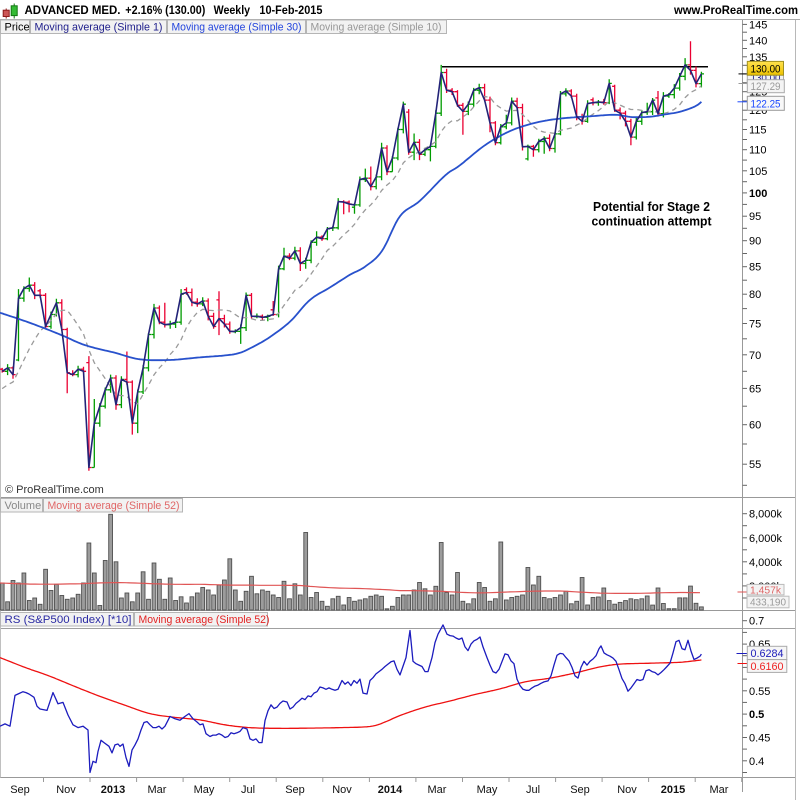  Describe the element at coordinates (232, 11) in the screenshot. I see `svg-text: Weekly` at that location.